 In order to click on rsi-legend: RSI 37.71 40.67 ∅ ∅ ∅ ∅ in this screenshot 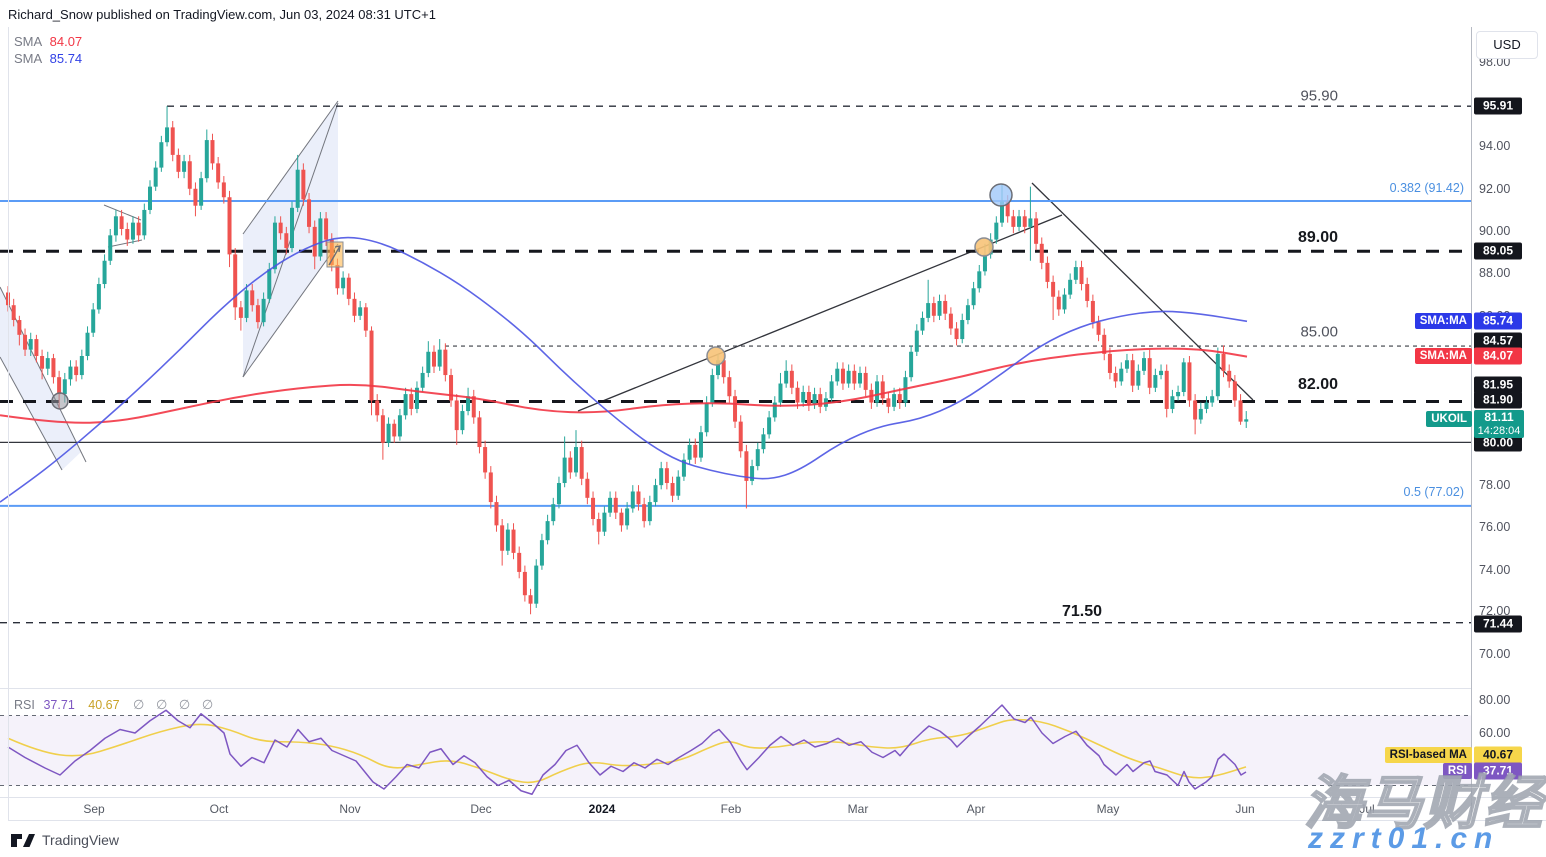, I will do `click(116, 705)`.